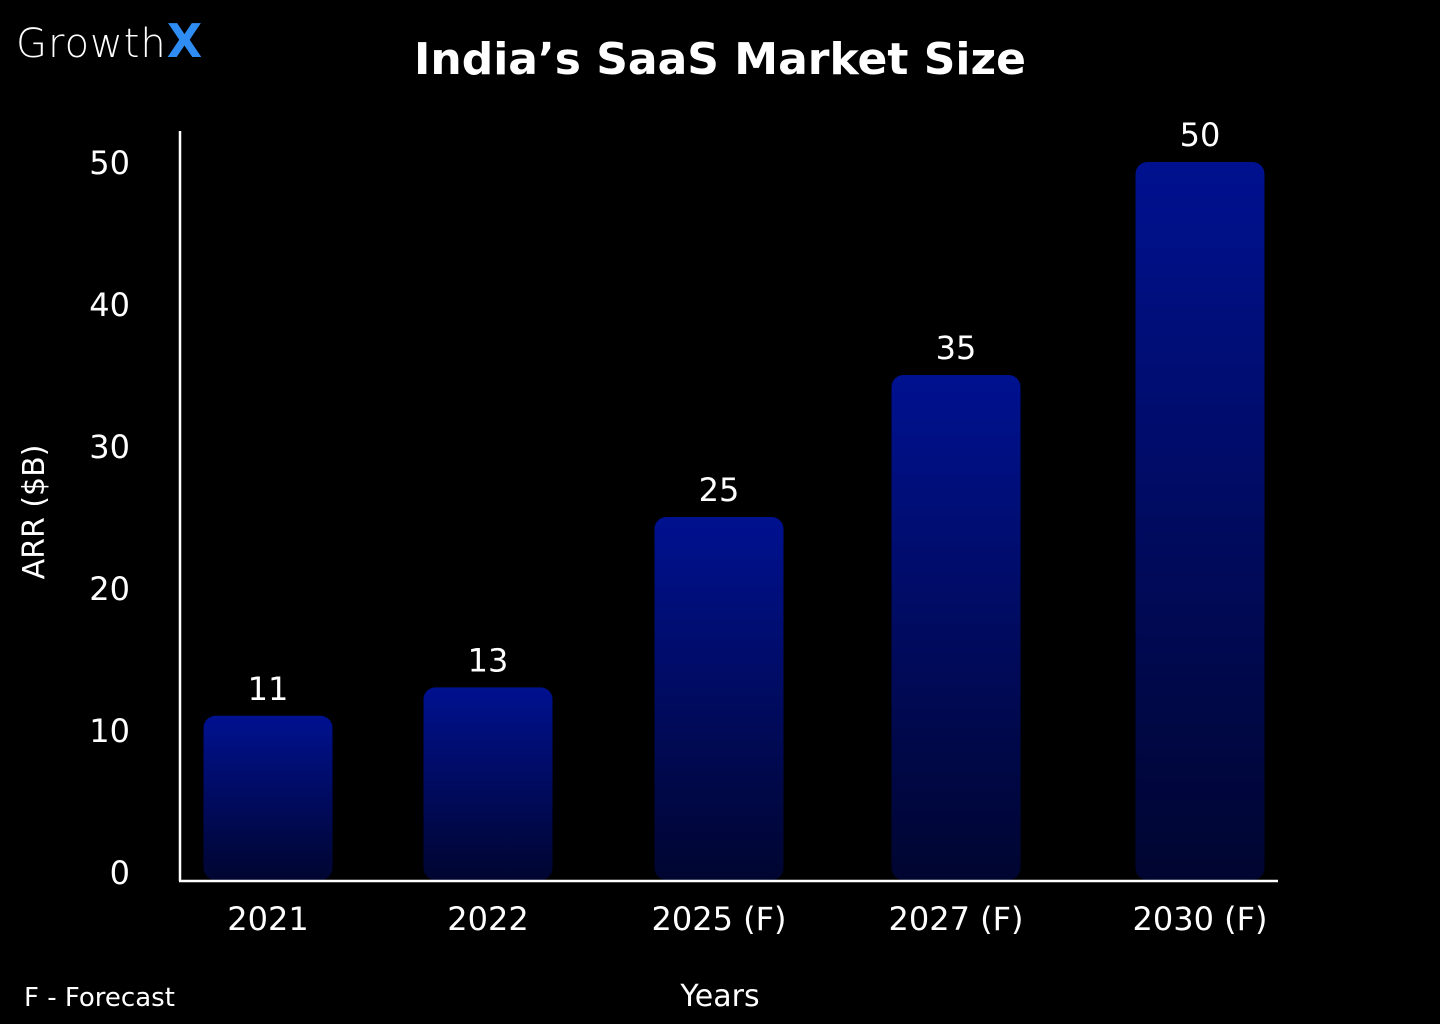  I want to click on y-tick-label: 0, so click(120, 873).